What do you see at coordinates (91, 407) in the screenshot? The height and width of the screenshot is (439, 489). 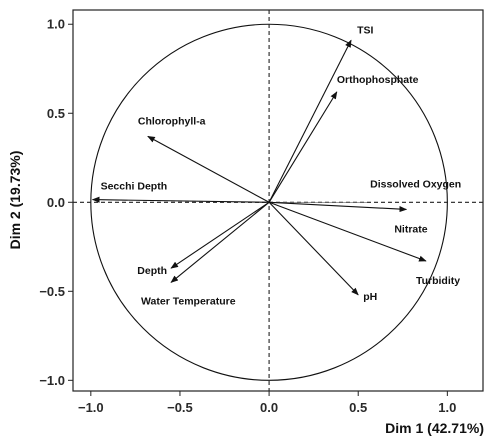 I see `x-tick-label: −1.0` at bounding box center [91, 407].